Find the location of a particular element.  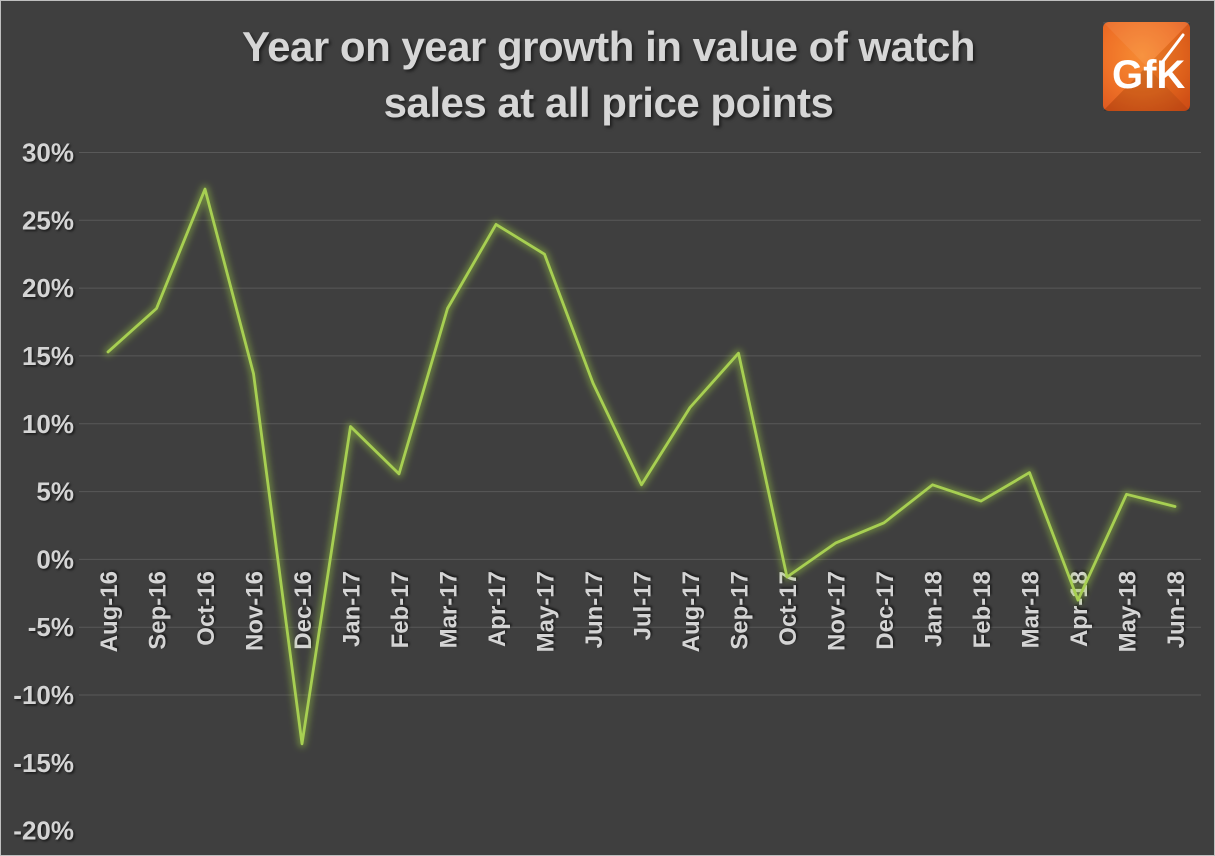

logo-facet-top is located at coordinates (1146, 44).